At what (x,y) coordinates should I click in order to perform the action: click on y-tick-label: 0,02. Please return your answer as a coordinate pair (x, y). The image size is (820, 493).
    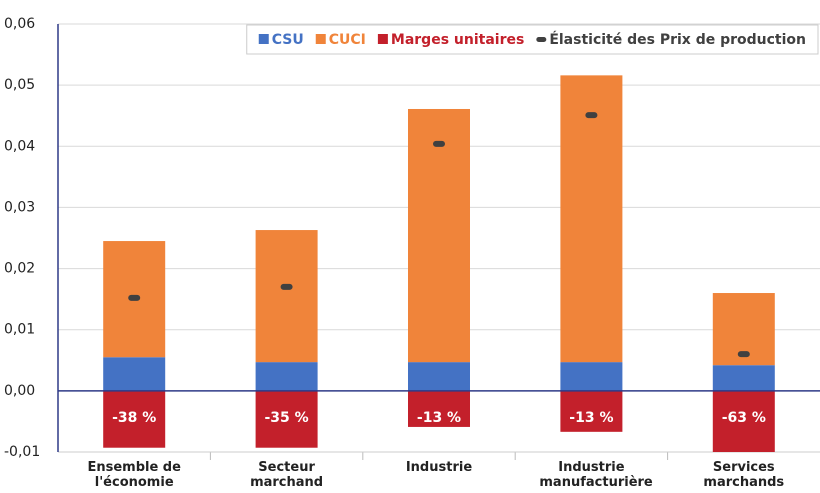
    Looking at the image, I should click on (19, 269).